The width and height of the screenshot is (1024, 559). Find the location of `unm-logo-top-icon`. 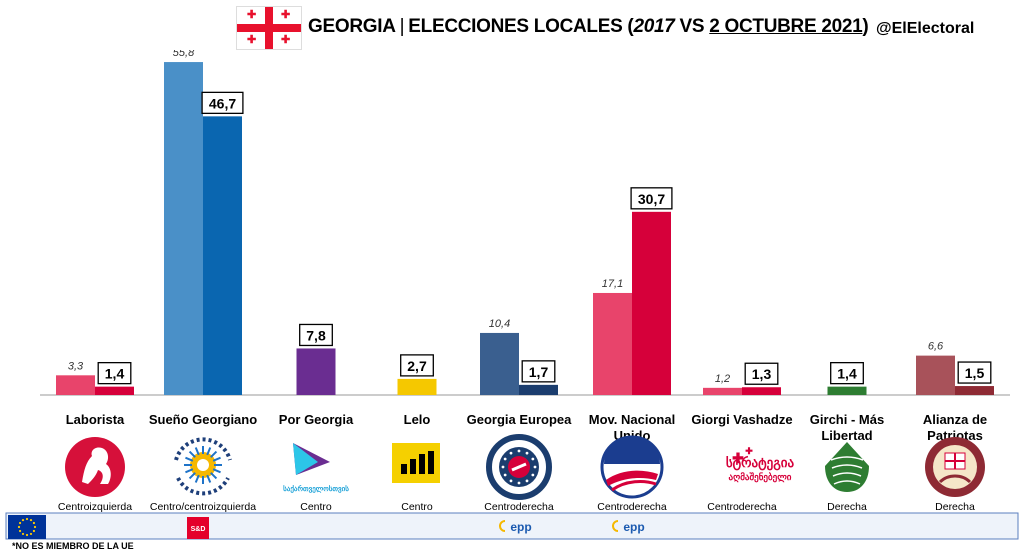

unm-logo-top-icon is located at coordinates (632, 450).